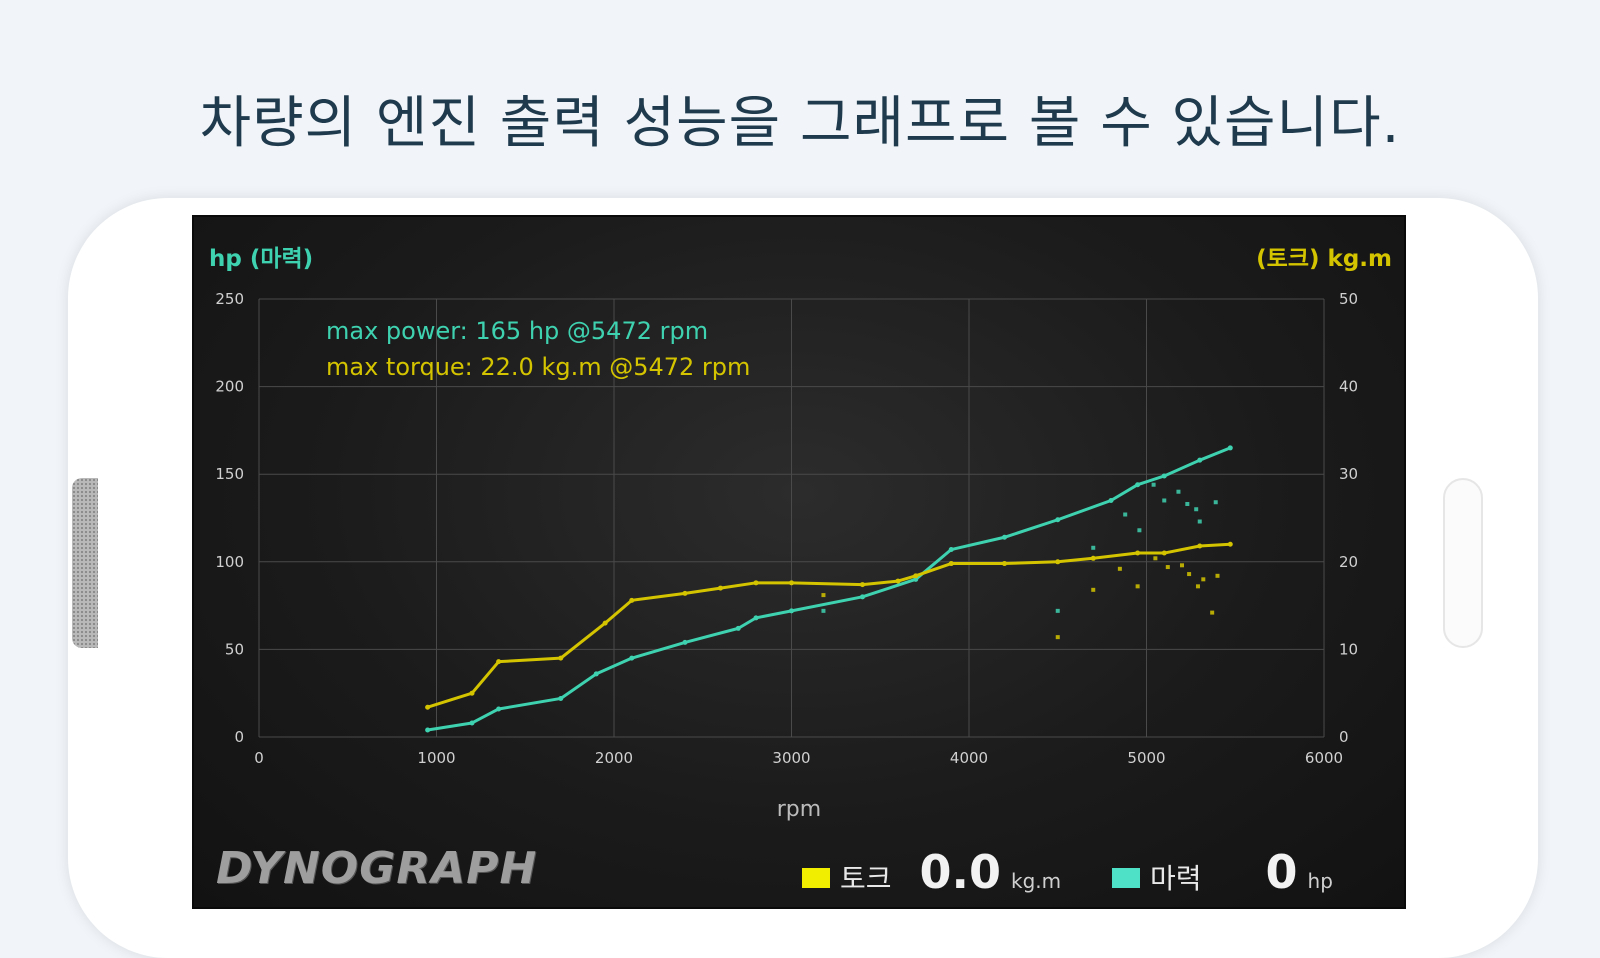 This screenshot has height=958, width=1600. I want to click on y-left-tick-label: 100, so click(229, 562).